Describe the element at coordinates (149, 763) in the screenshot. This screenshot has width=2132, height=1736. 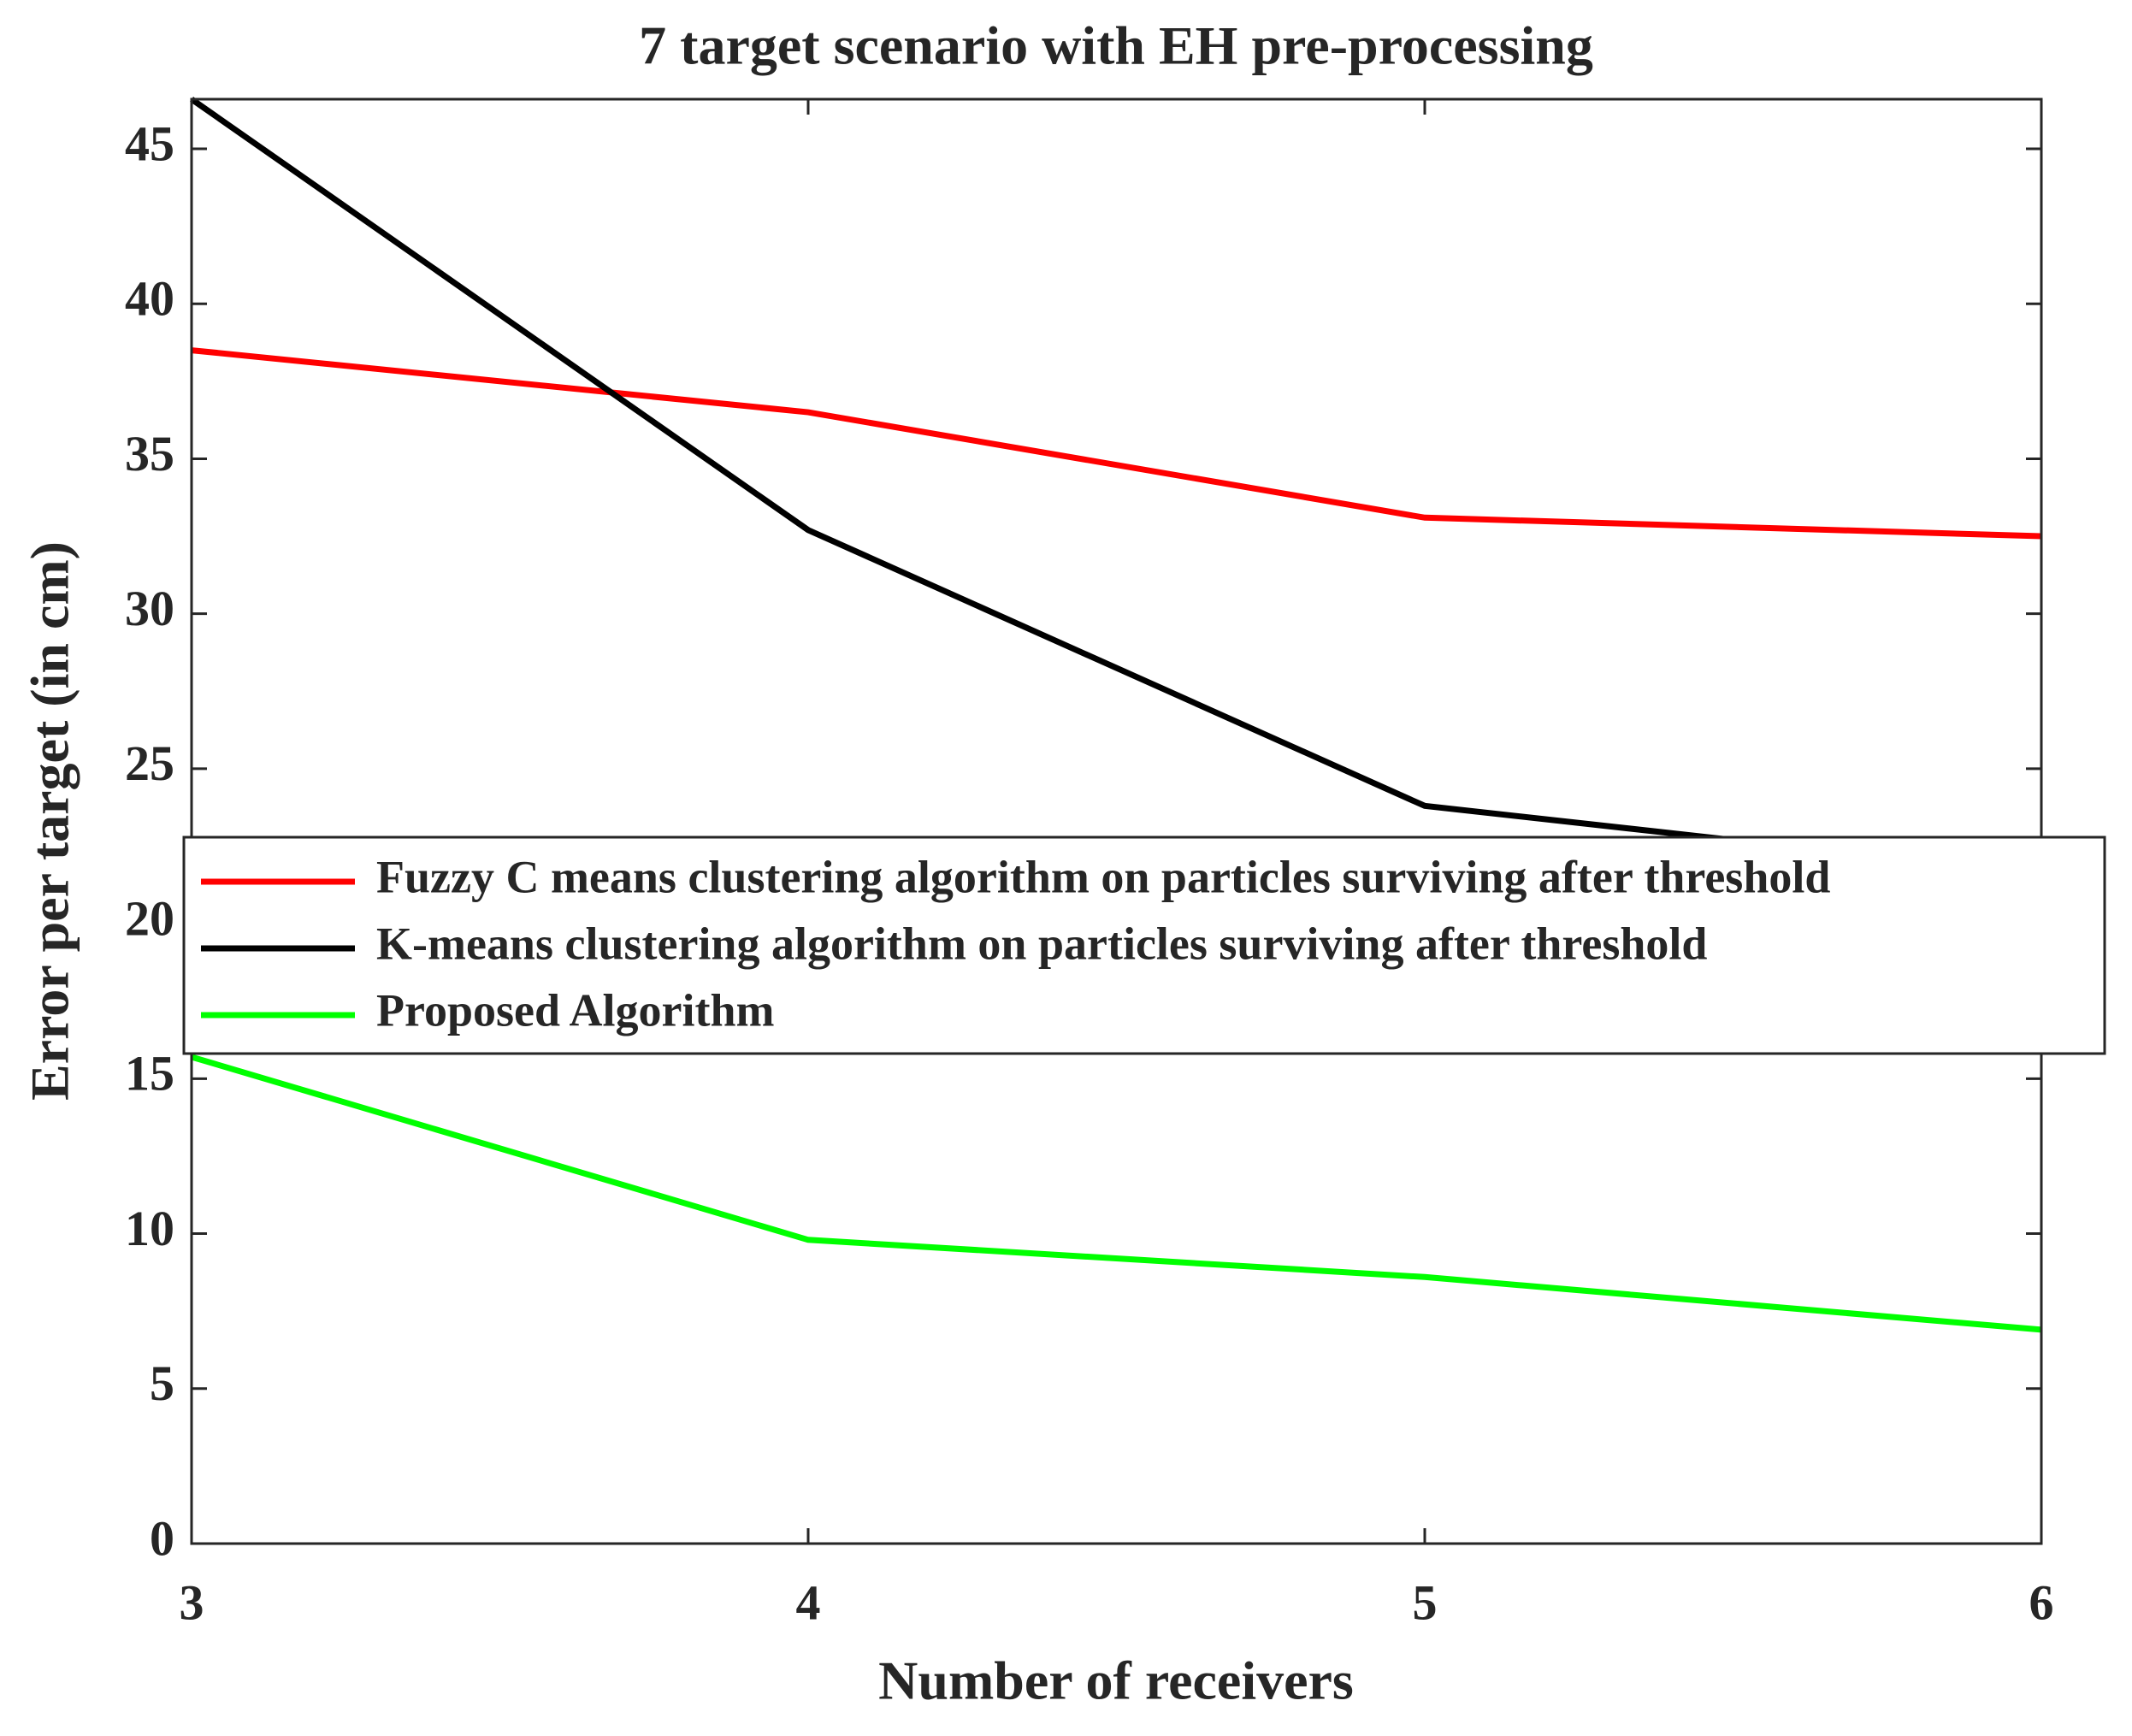
I see `y-tick-label: 25` at that location.